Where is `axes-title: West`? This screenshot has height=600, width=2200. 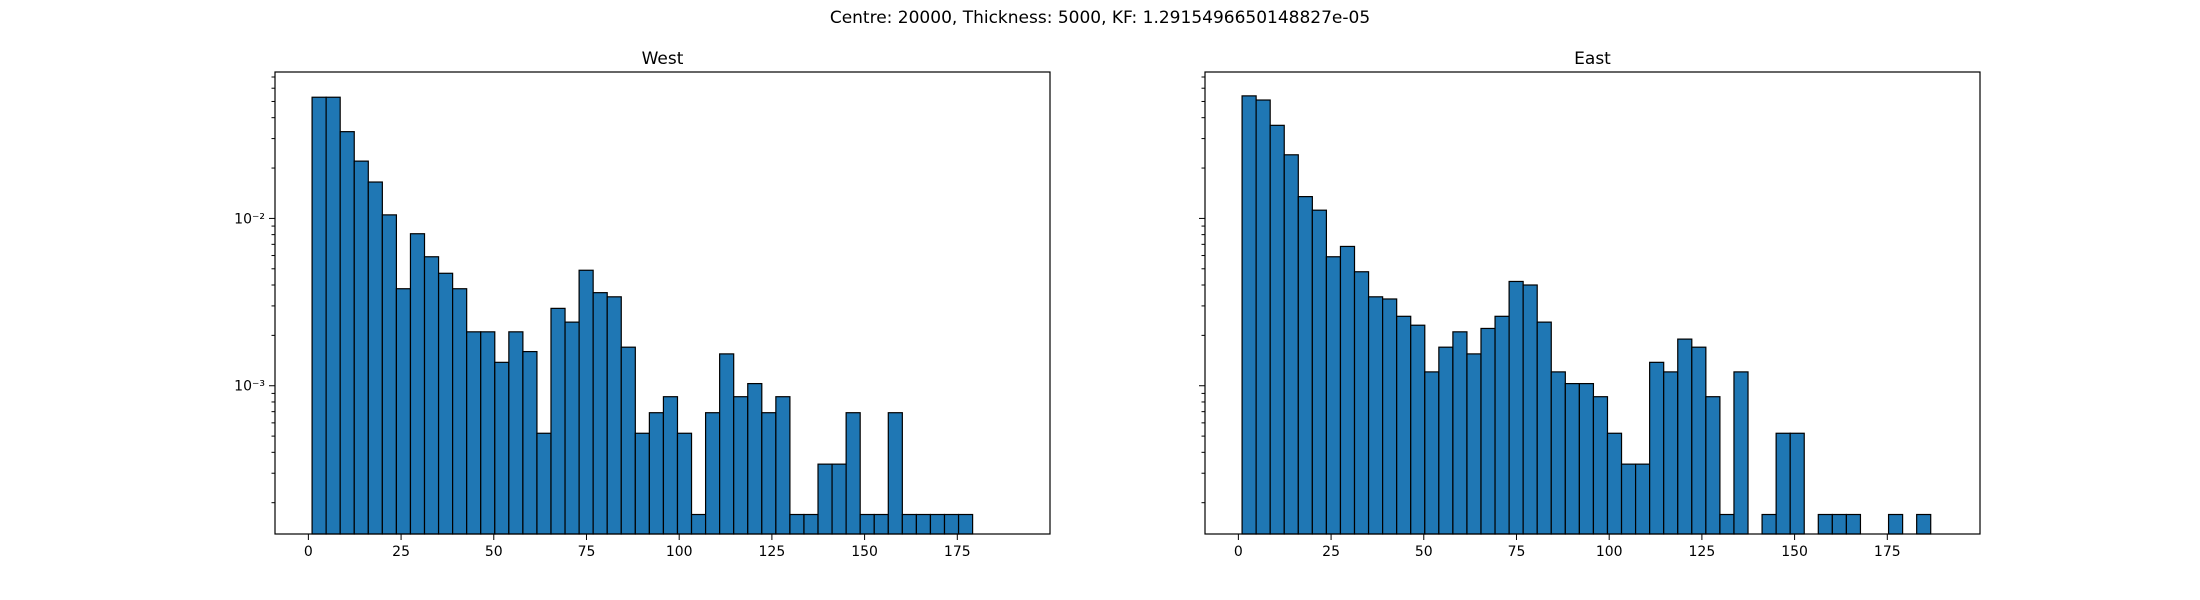
axes-title: West is located at coordinates (663, 59).